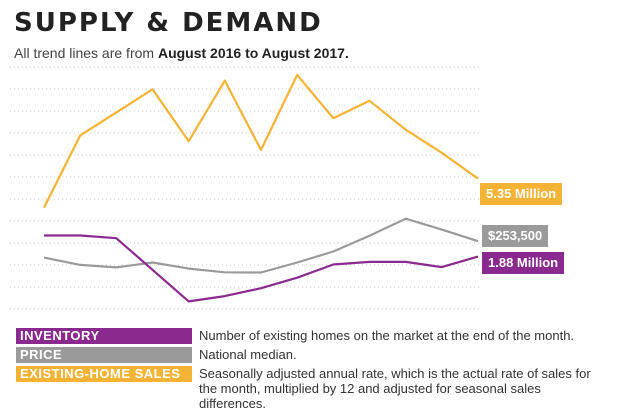 This screenshot has width=620, height=411. Describe the element at coordinates (515, 236) in the screenshot. I see `price-end-label: $253,500` at that location.